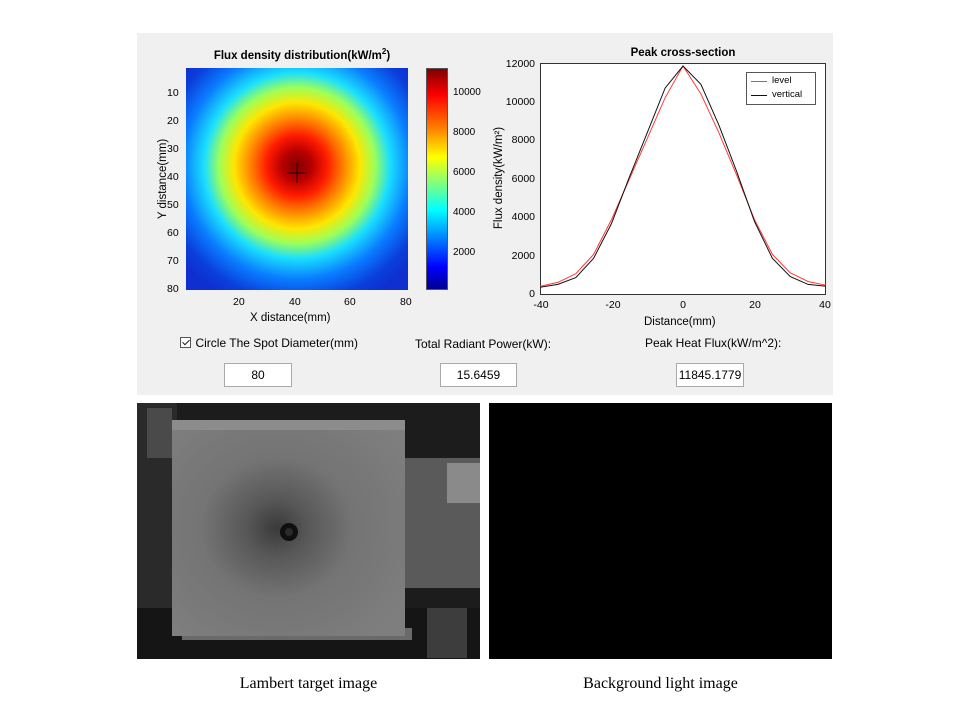 The height and width of the screenshot is (720, 960). What do you see at coordinates (295, 302) in the screenshot?
I see `heatmap-xtick: 40` at bounding box center [295, 302].